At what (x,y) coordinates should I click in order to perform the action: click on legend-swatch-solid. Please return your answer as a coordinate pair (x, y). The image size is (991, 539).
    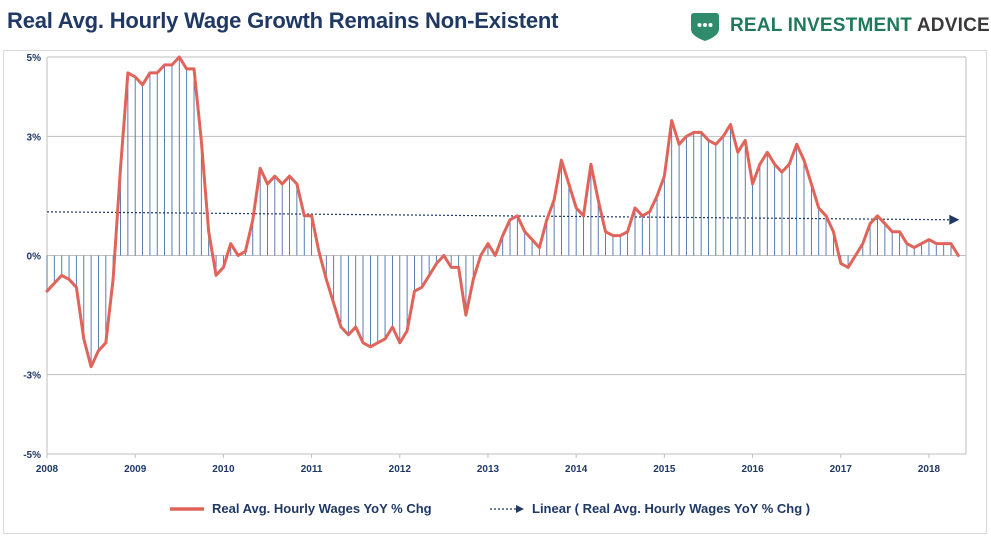
    Looking at the image, I should click on (187, 508).